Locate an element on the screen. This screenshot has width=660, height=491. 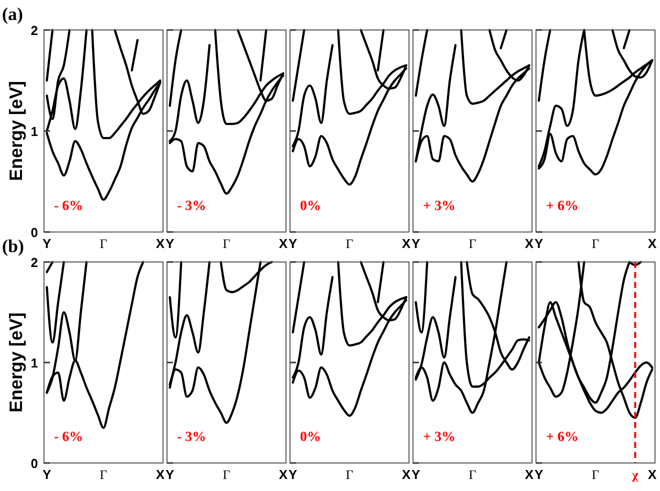
text: (a) is located at coordinates (12, 14).